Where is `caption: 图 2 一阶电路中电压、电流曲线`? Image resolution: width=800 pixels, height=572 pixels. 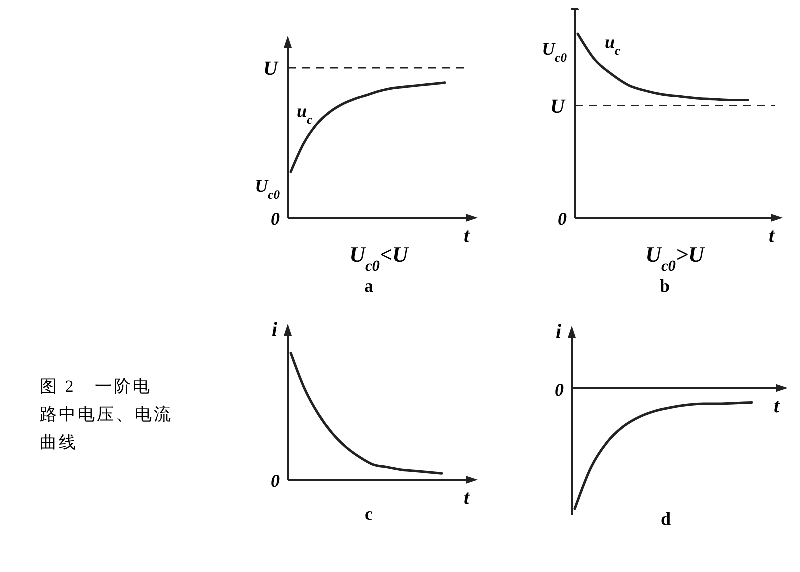
caption: 图 2 一阶电路中电压、电流曲线 is located at coordinates (106, 414).